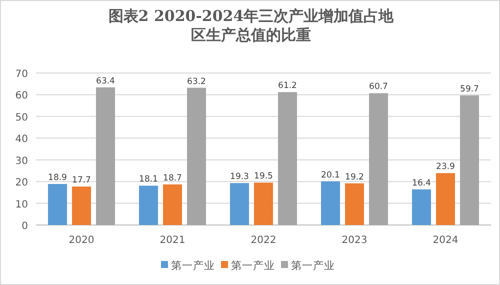  Describe the element at coordinates (469, 89) in the screenshot. I see `data-label: 59.7` at that location.